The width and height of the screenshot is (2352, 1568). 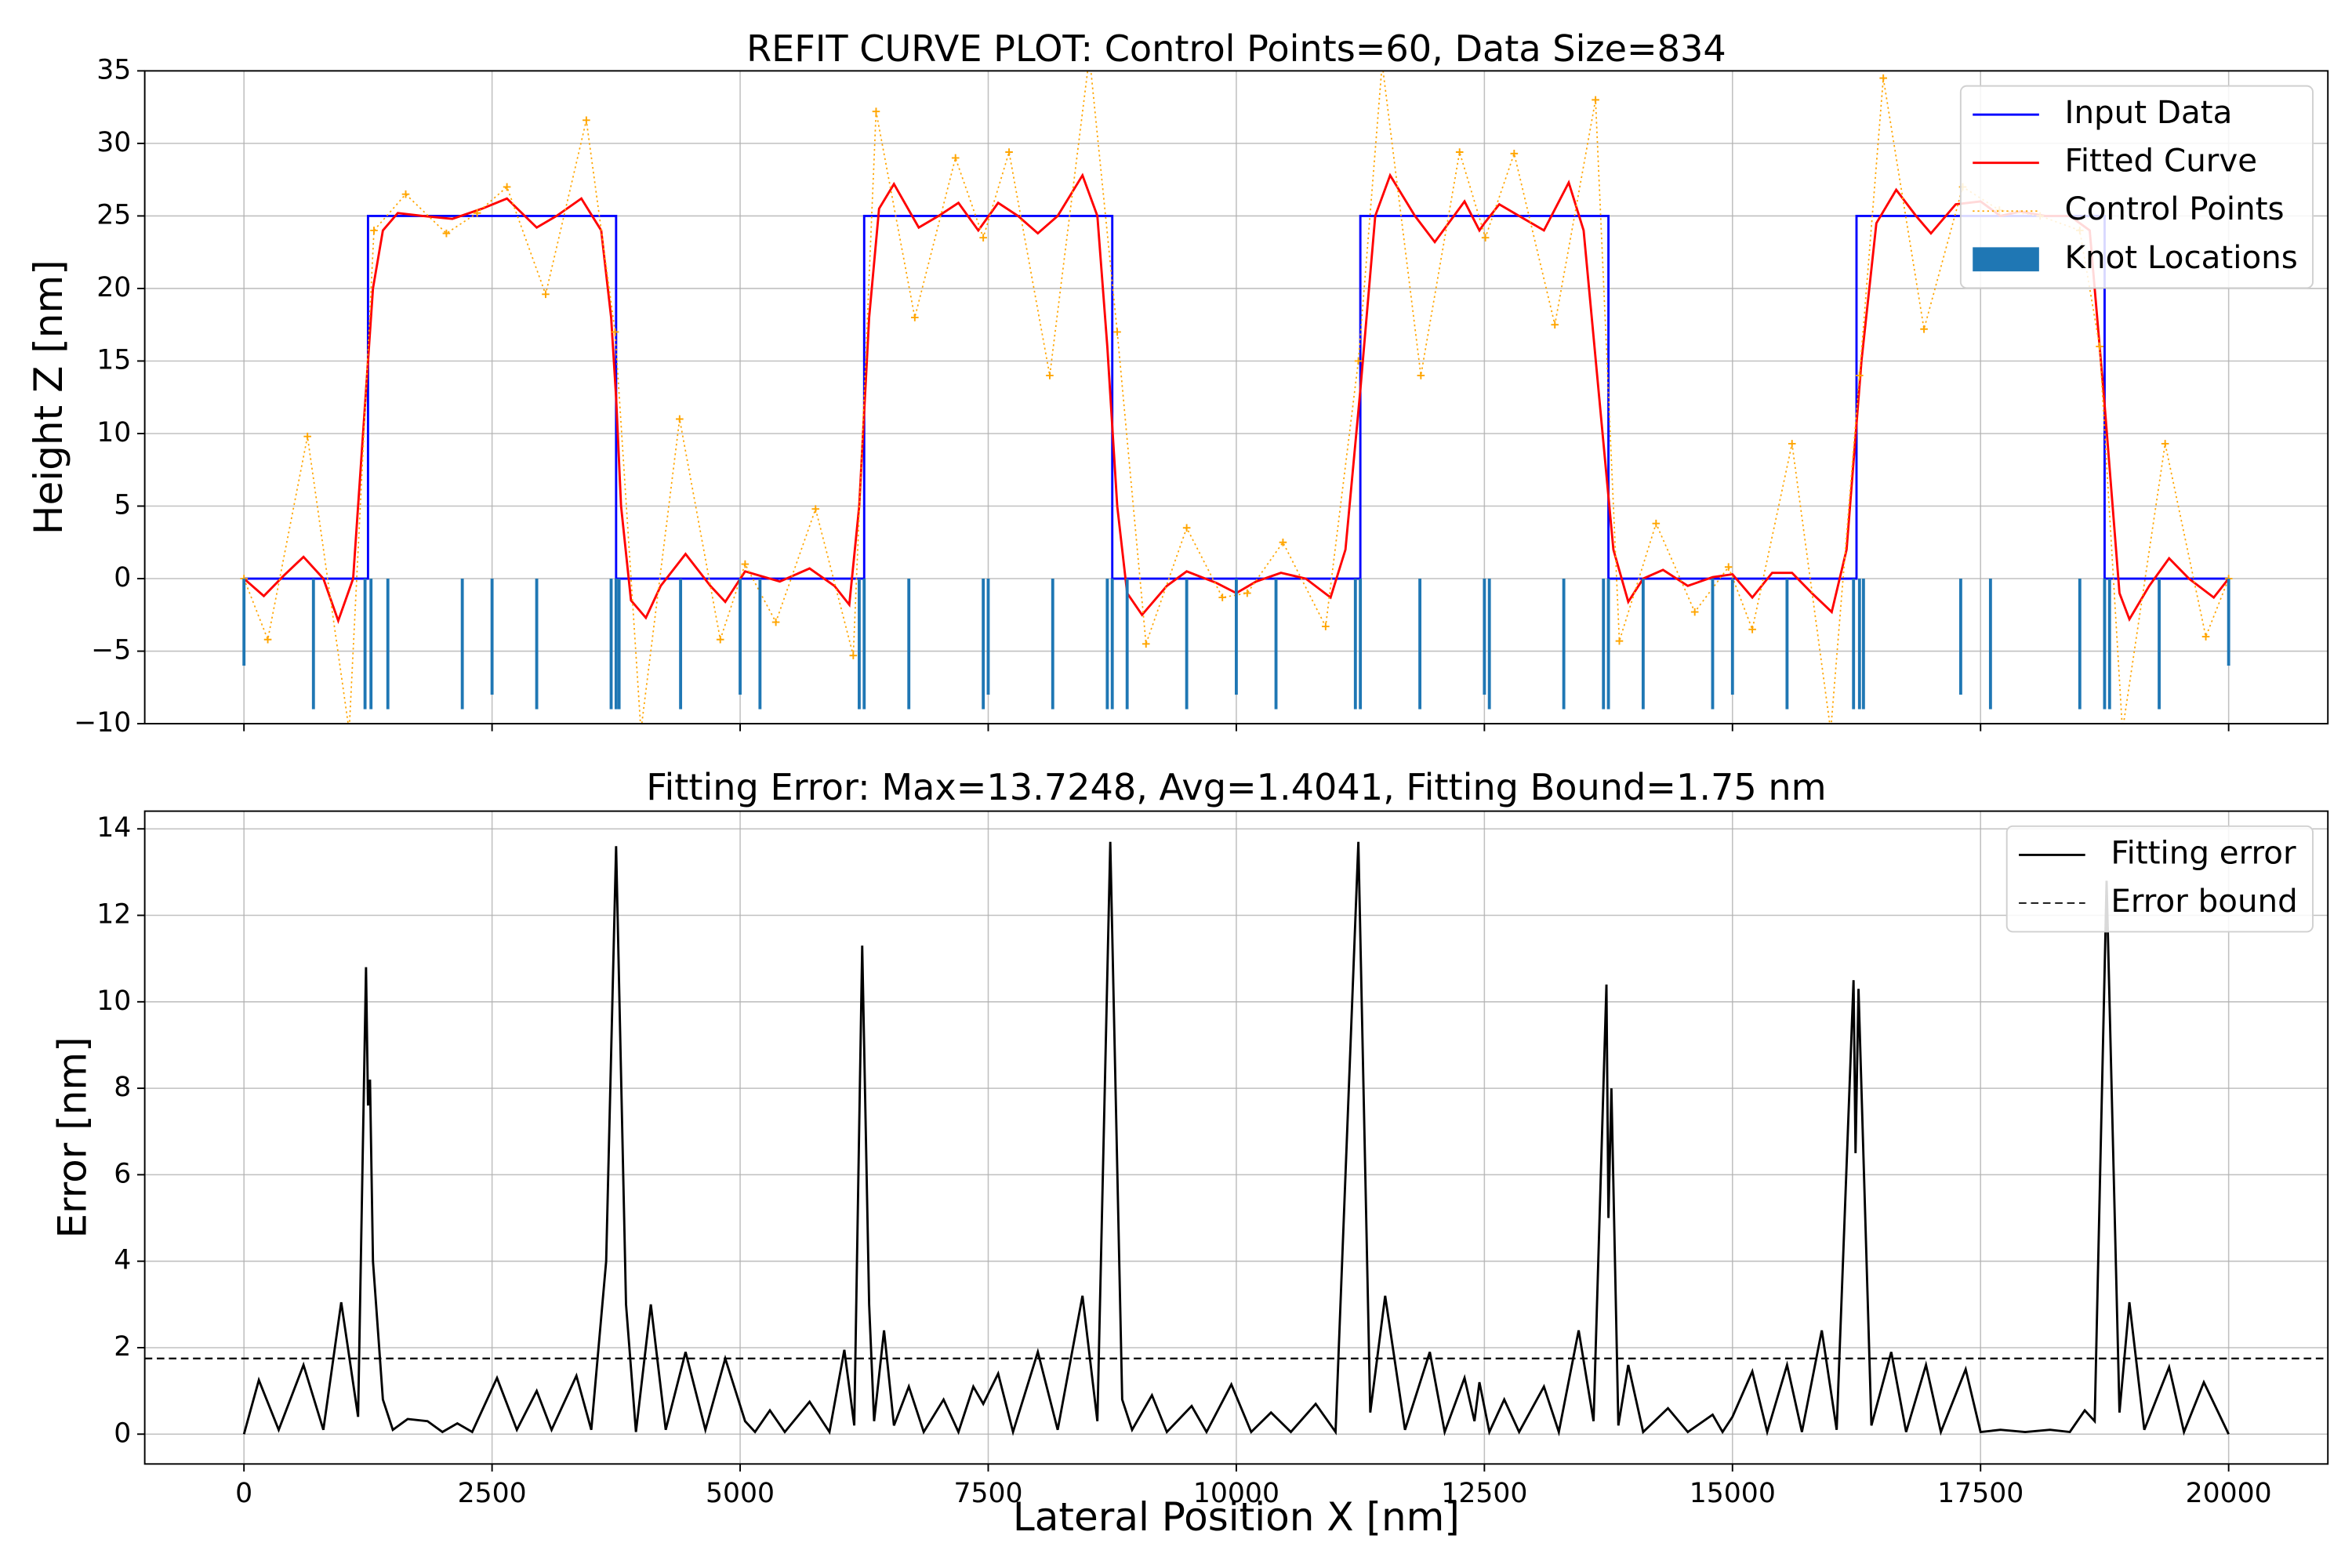 I want to click on x-tick-label: 10000, so click(x=1236, y=1493).